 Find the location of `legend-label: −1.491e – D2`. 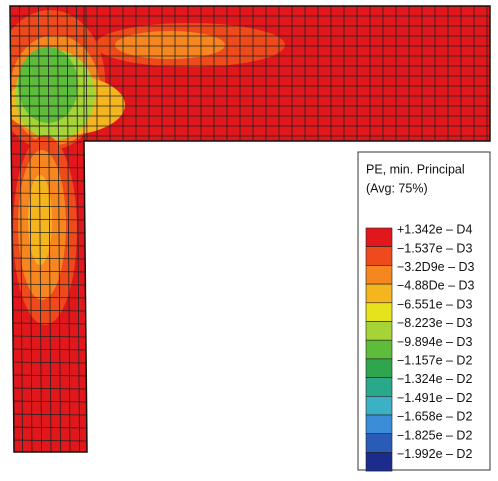

legend-label: −1.491e – D2 is located at coordinates (434, 398).